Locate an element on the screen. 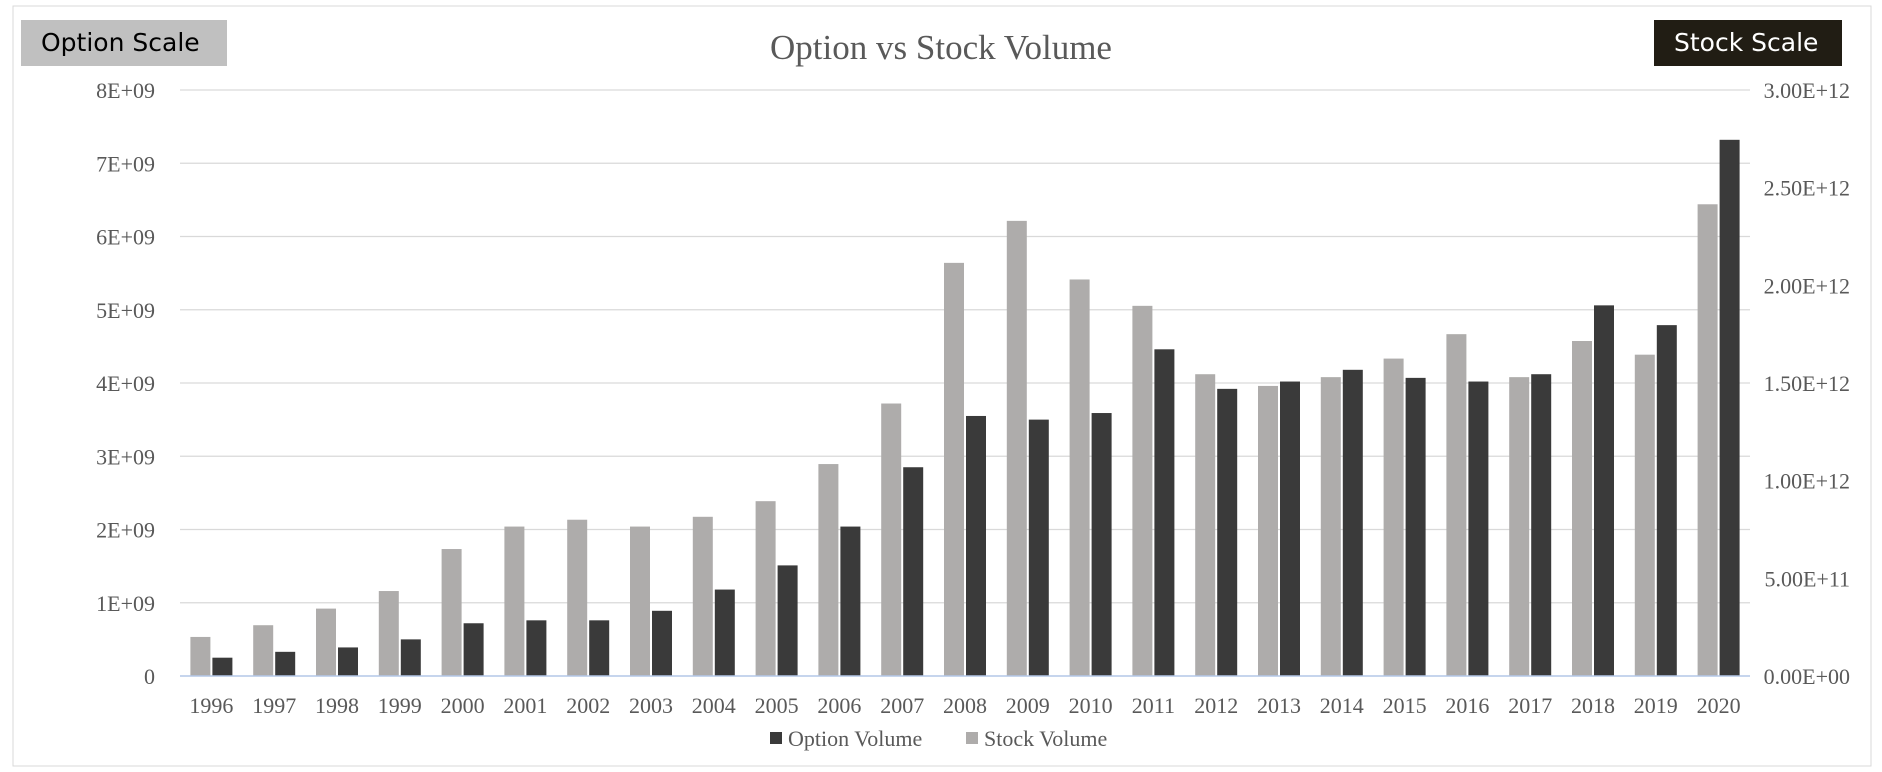 This screenshot has height=772, width=1882. x-tick-label: 2004 is located at coordinates (714, 705).